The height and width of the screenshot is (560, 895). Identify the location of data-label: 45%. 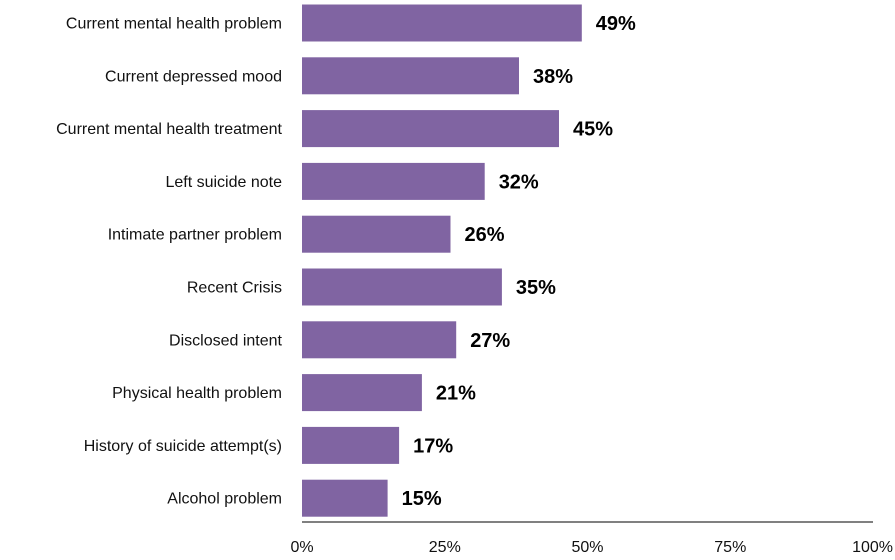
(593, 130).